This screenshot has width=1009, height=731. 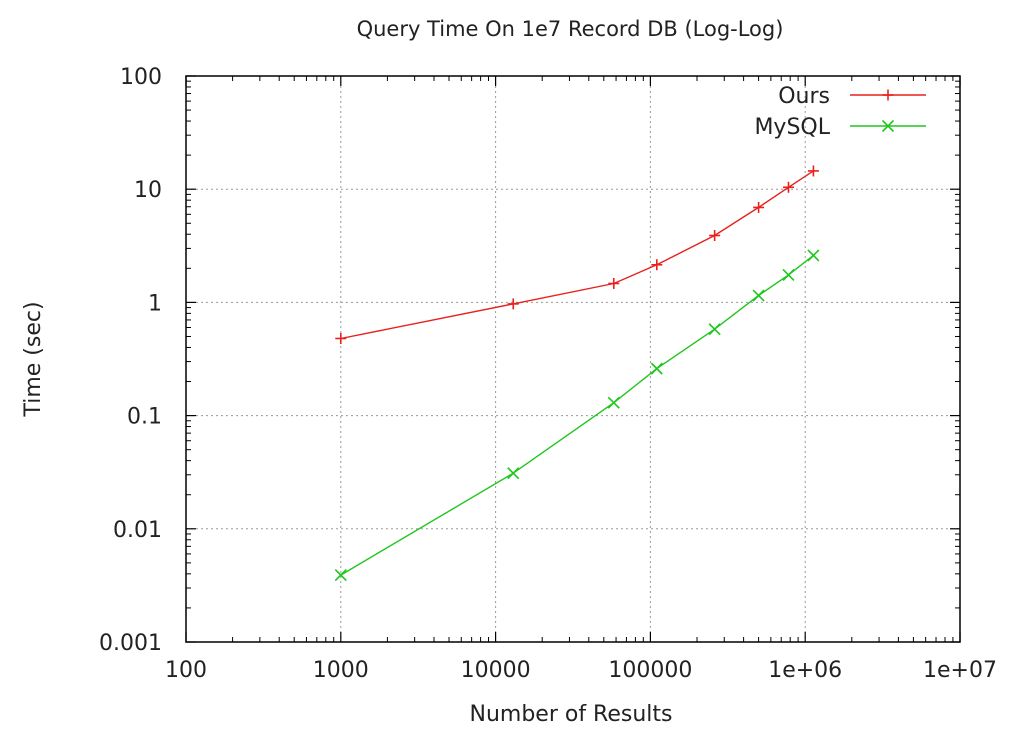 What do you see at coordinates (33, 359) in the screenshot?
I see `y-axis-label: Time (sec)` at bounding box center [33, 359].